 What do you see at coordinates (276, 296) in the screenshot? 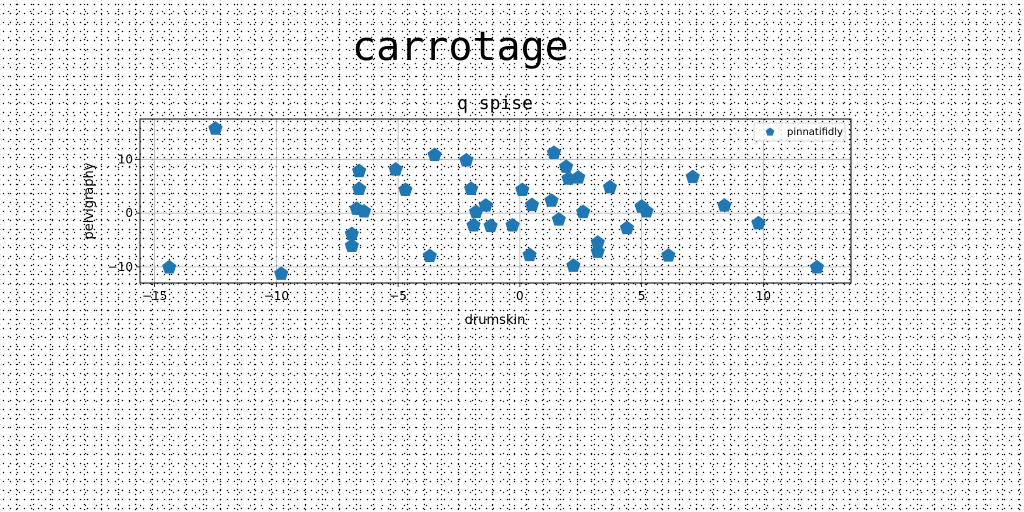
I see `x-tick-label: −10` at bounding box center [276, 296].